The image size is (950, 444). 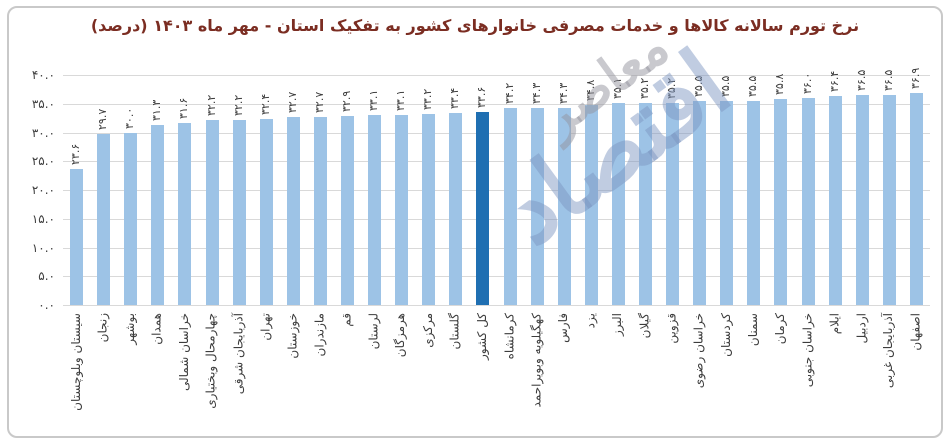 I want to click on x-axis-label: هرمزگان, so click(x=400, y=335).